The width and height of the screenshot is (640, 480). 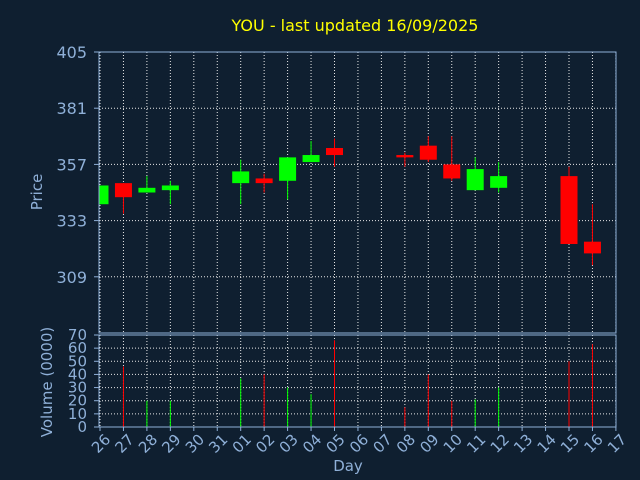 I want to click on day-tick-label: 17, so click(x=617, y=444).